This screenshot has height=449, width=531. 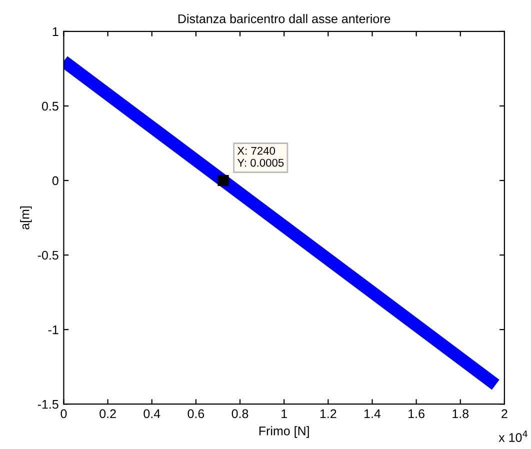 I want to click on x-tick-label: 0, so click(x=63, y=413).